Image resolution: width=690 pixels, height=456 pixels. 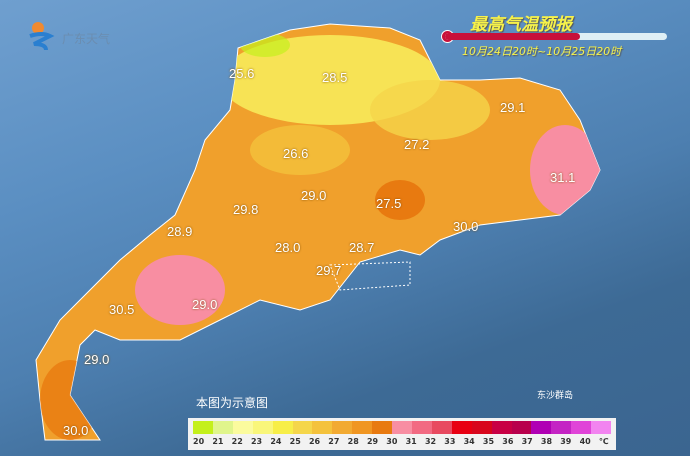 I want to click on schematic-note: 本图为示意图, so click(x=232, y=403).